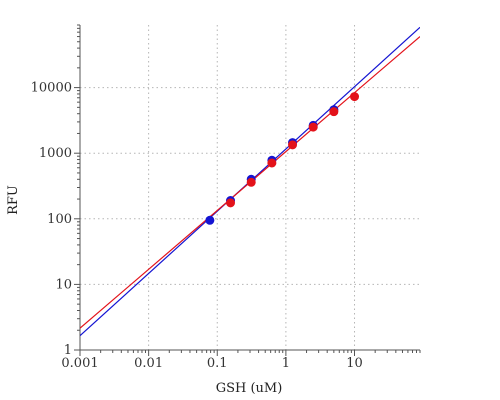  I want to click on x-tick-label: 0.1, so click(217, 363).